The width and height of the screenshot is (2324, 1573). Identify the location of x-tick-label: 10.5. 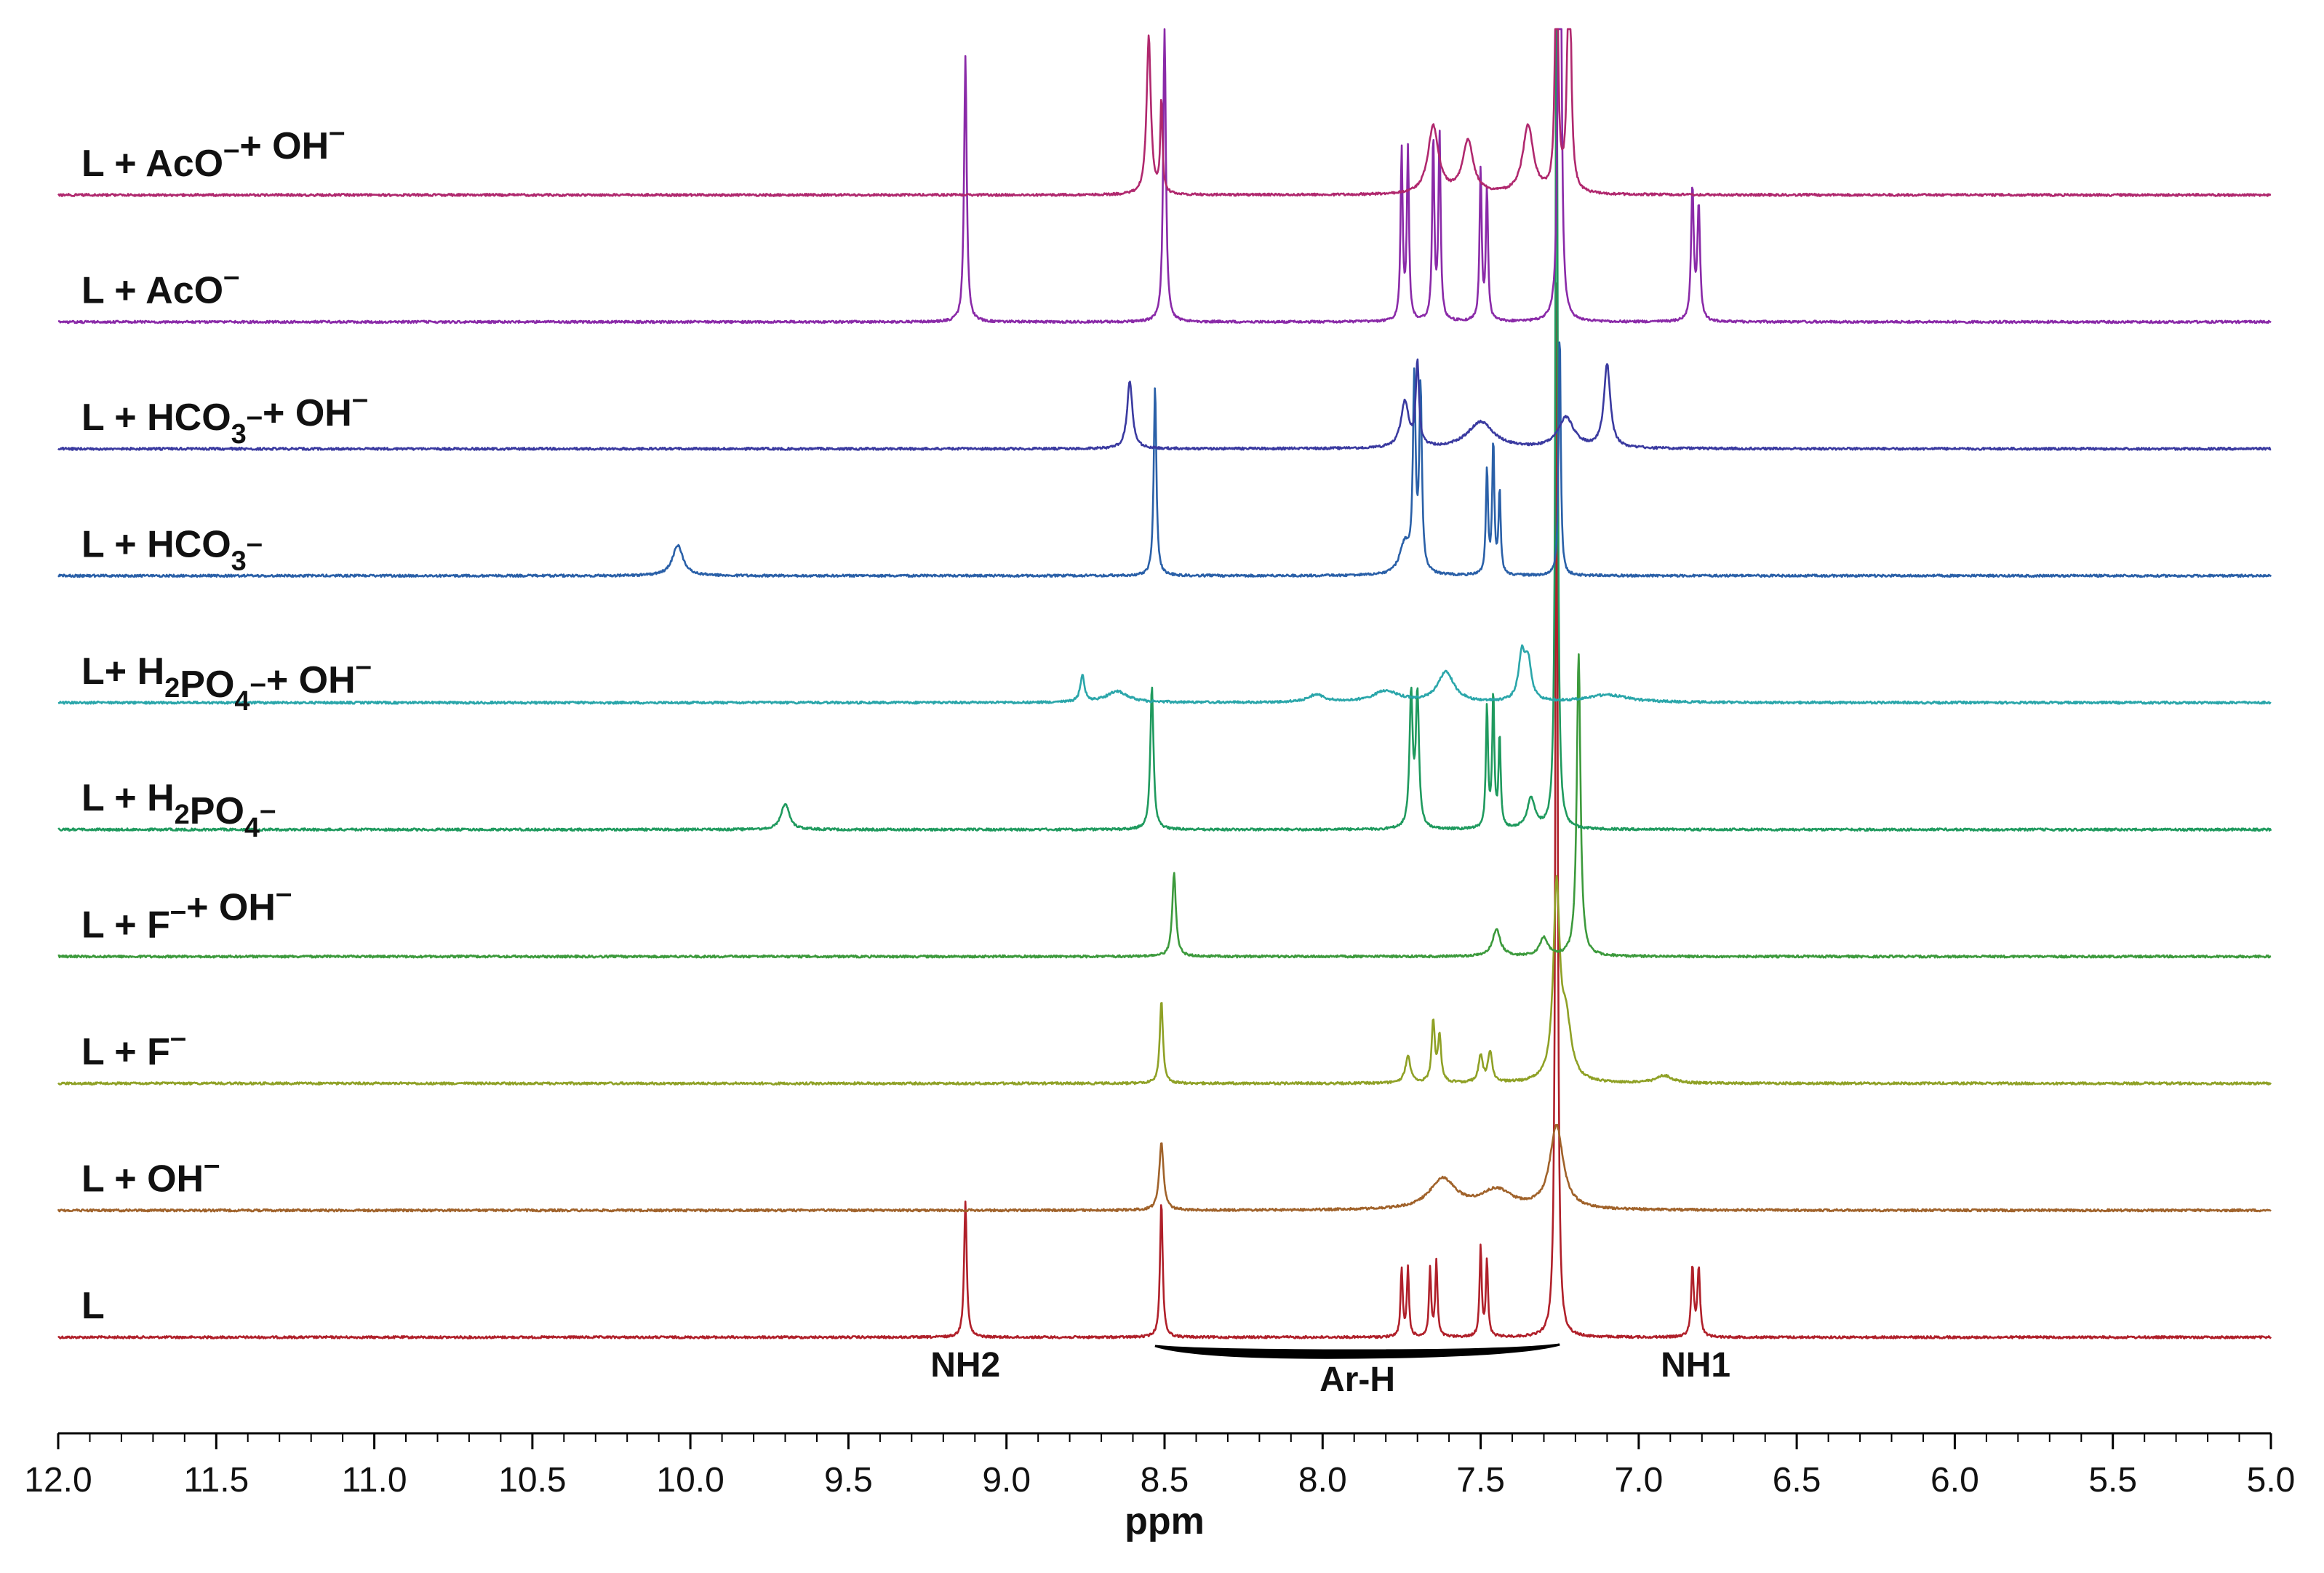
(532, 1480).